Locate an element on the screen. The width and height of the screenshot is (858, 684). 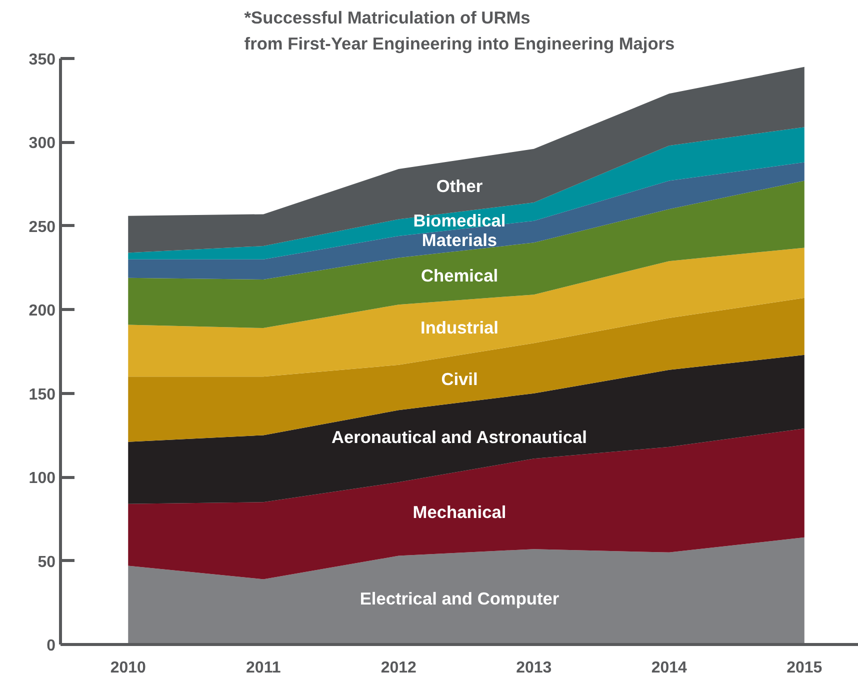
series-label: Materials is located at coordinates (460, 240).